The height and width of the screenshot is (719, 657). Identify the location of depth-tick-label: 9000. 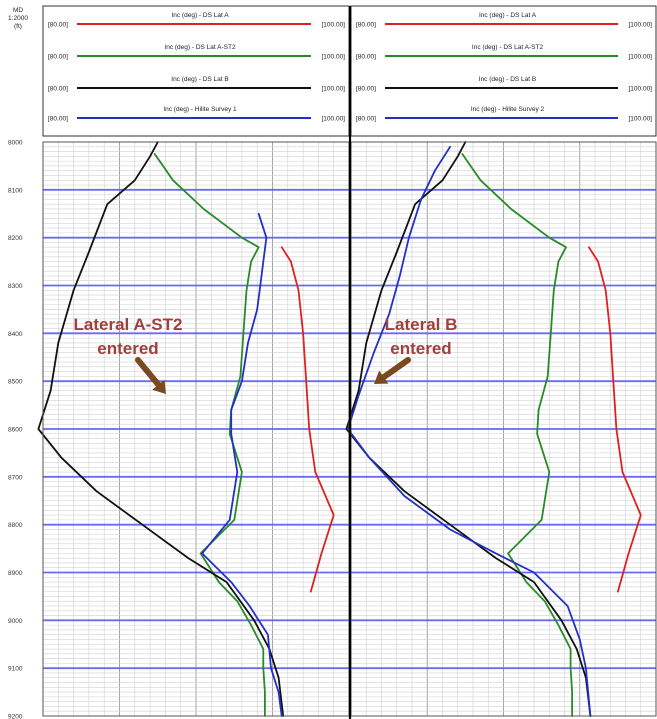
(15, 621).